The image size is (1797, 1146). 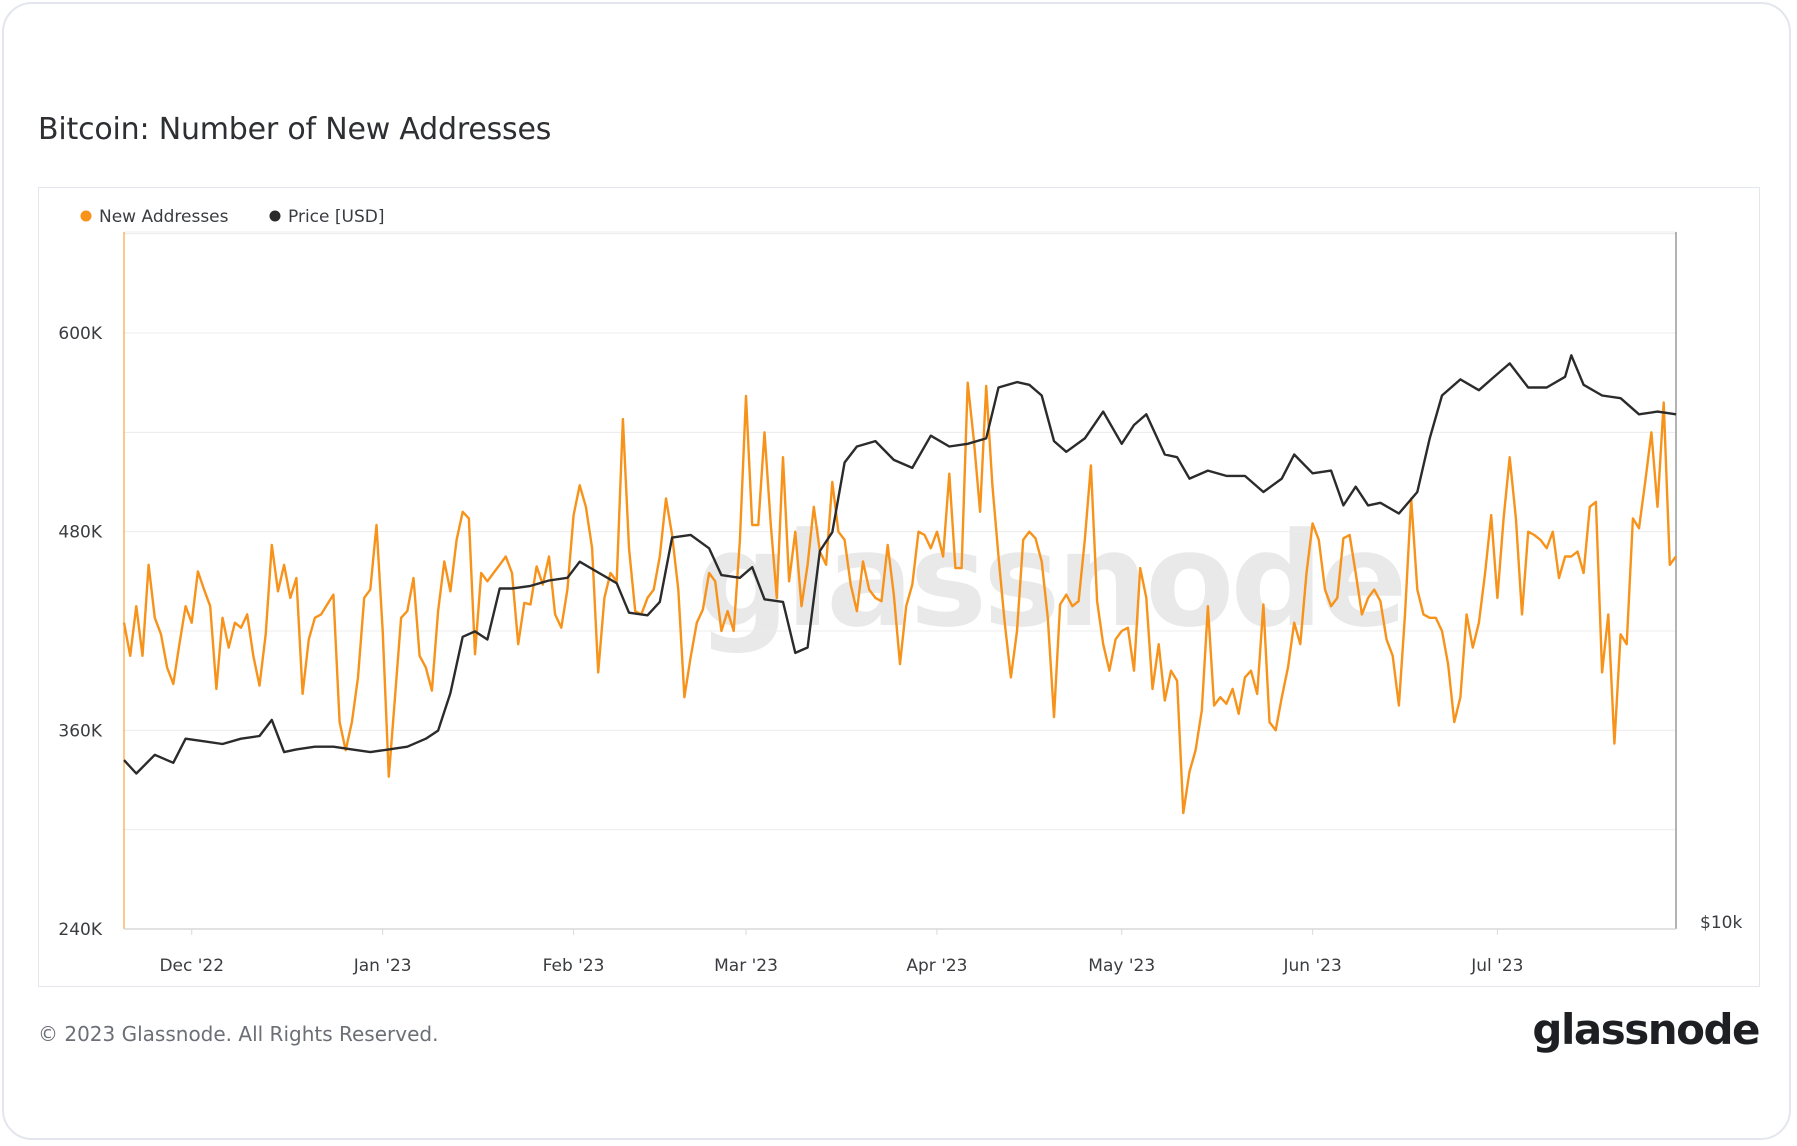 What do you see at coordinates (746, 966) in the screenshot?
I see `x-tick-label: Mar '23` at bounding box center [746, 966].